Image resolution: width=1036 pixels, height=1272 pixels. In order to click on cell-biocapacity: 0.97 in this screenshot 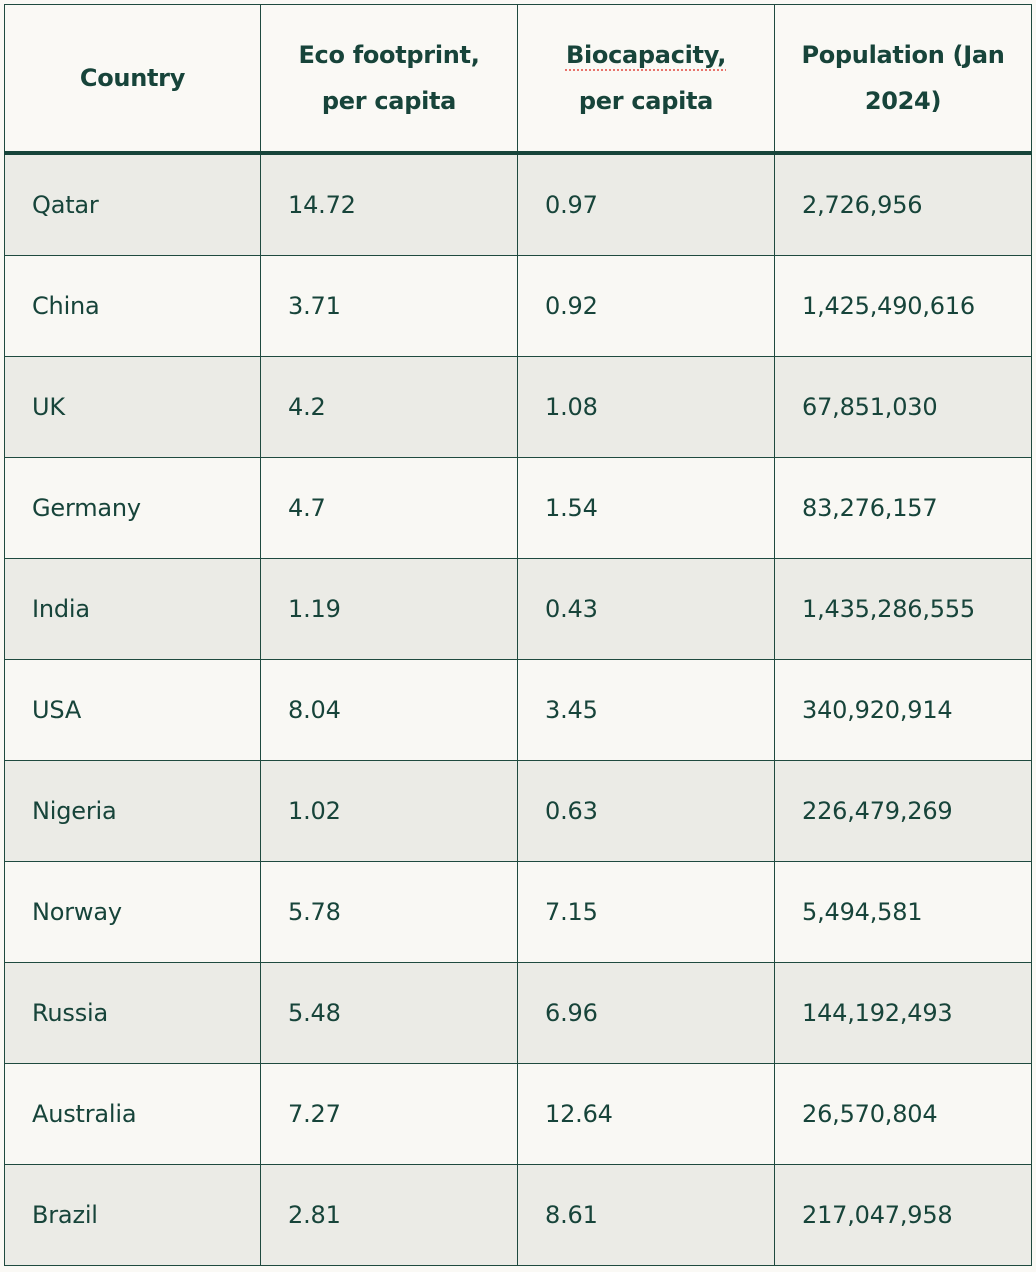, I will do `click(646, 204)`.